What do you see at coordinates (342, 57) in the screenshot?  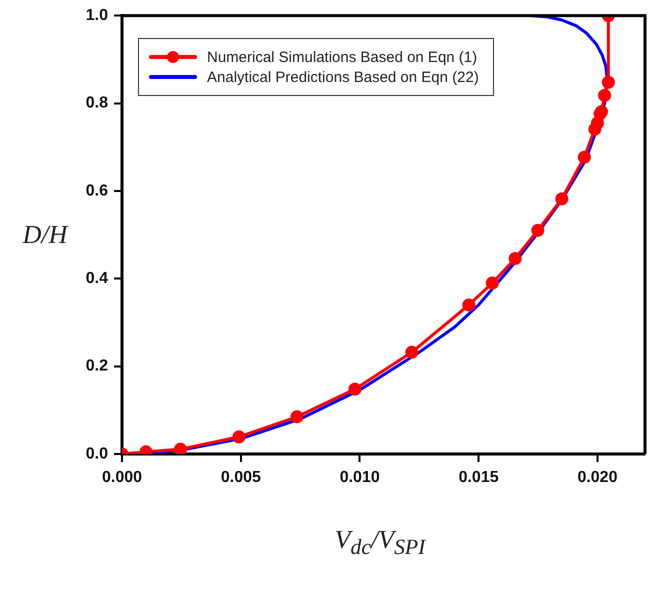 I see `legend-label: Numerical Simulations Based on Eqn (1)` at bounding box center [342, 57].